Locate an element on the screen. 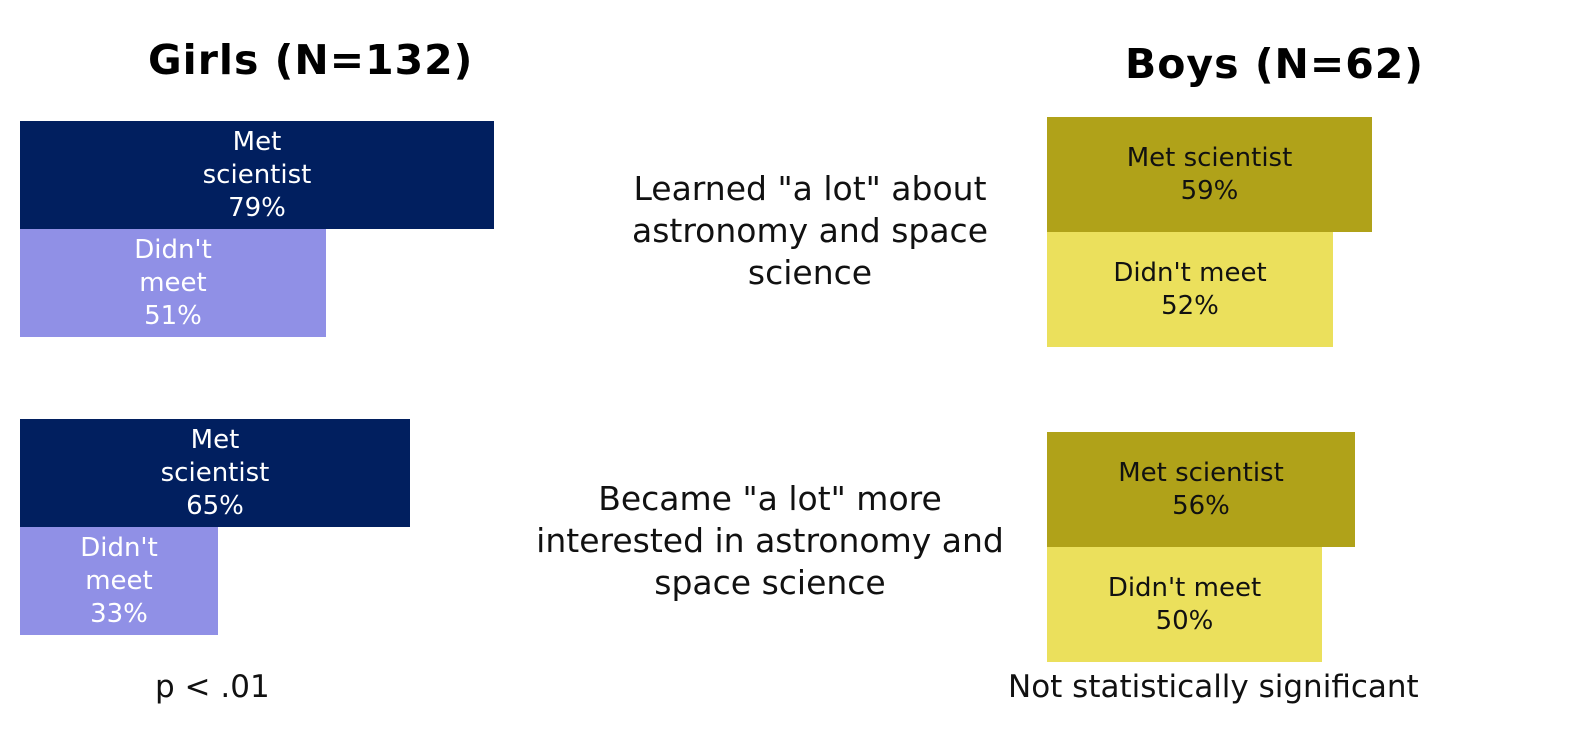 The image size is (1590, 734). girls-q2-met-bar: Met scientist 65% is located at coordinates (215, 473).